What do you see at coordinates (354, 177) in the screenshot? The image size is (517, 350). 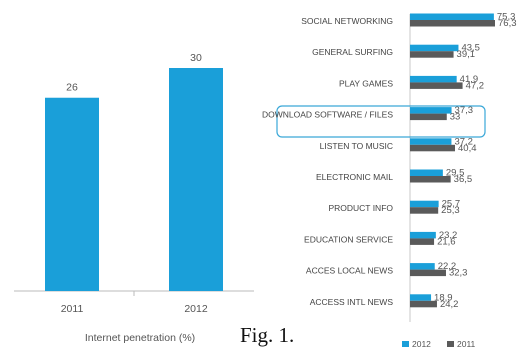 I see `category-label: ELECTRONIC MAIL` at bounding box center [354, 177].